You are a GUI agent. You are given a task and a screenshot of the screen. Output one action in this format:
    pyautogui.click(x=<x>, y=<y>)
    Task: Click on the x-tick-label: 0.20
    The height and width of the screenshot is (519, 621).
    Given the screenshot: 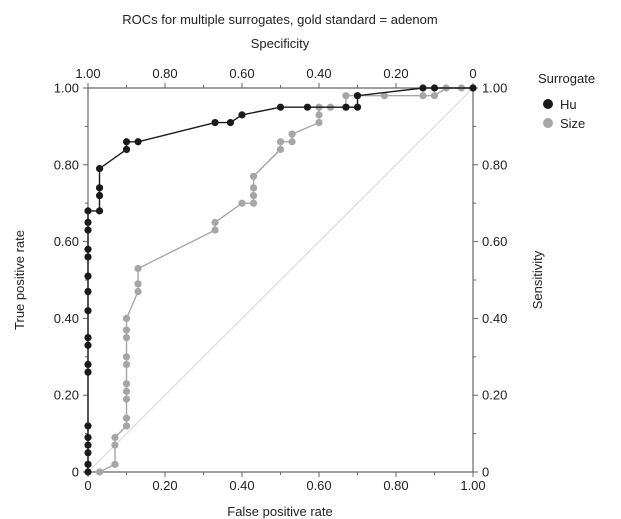 What is the action you would take?
    pyautogui.click(x=164, y=485)
    